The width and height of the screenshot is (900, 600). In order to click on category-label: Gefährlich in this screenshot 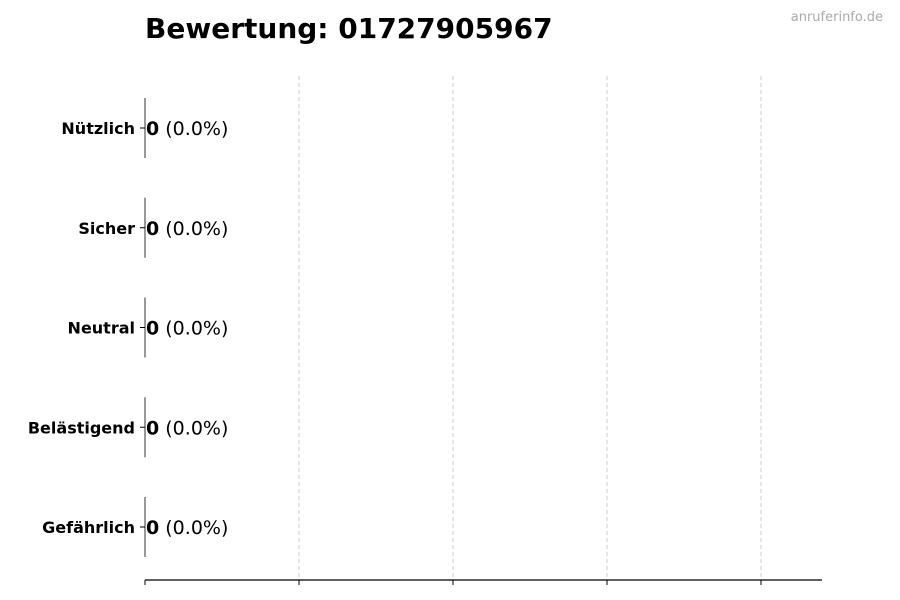, I will do `click(88, 527)`.